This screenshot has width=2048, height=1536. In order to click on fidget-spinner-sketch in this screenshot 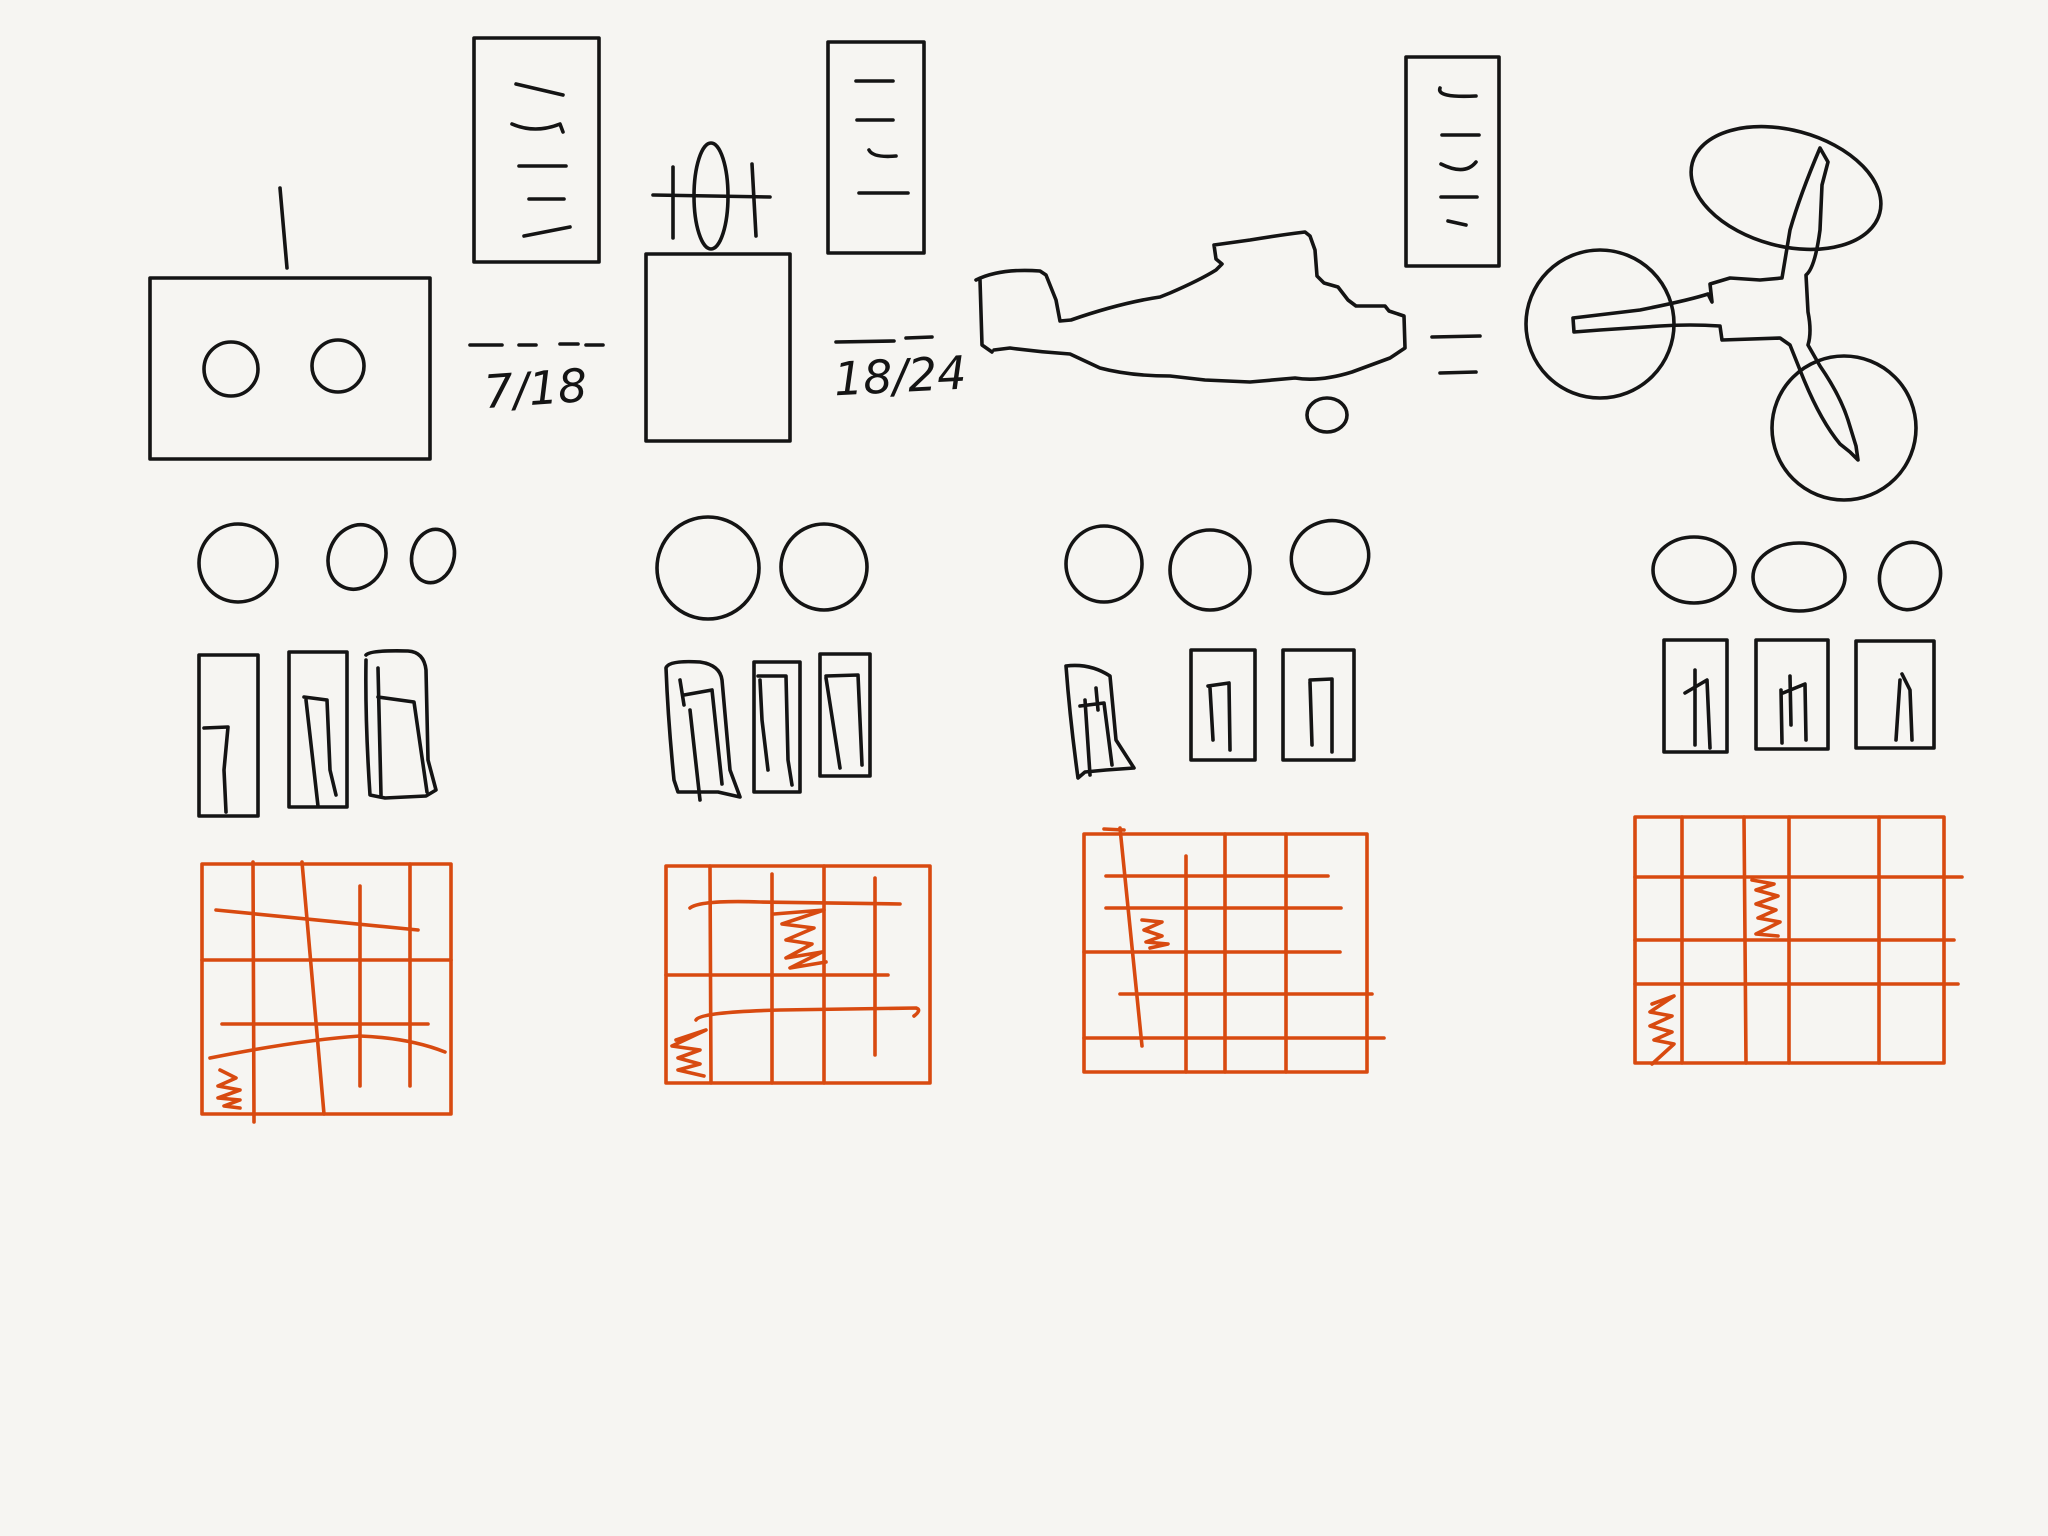, I will do `click(1721, 313)`.